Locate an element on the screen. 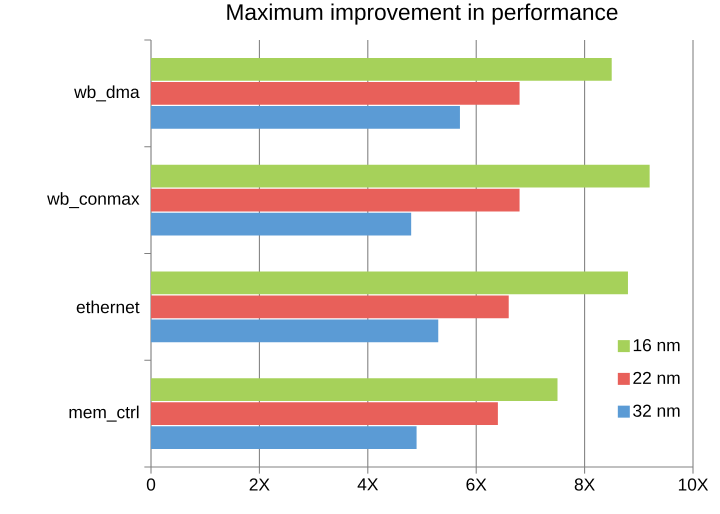 This screenshot has width=720, height=514. x-tick-label: 4X is located at coordinates (368, 484).